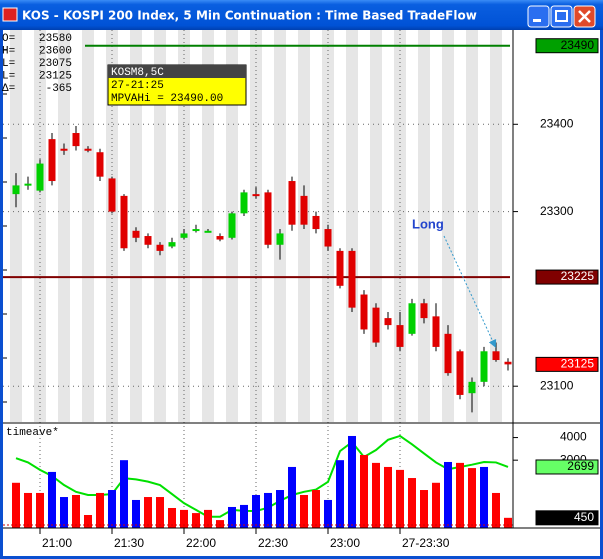  What do you see at coordinates (584, 16) in the screenshot?
I see `close-button` at bounding box center [584, 16].